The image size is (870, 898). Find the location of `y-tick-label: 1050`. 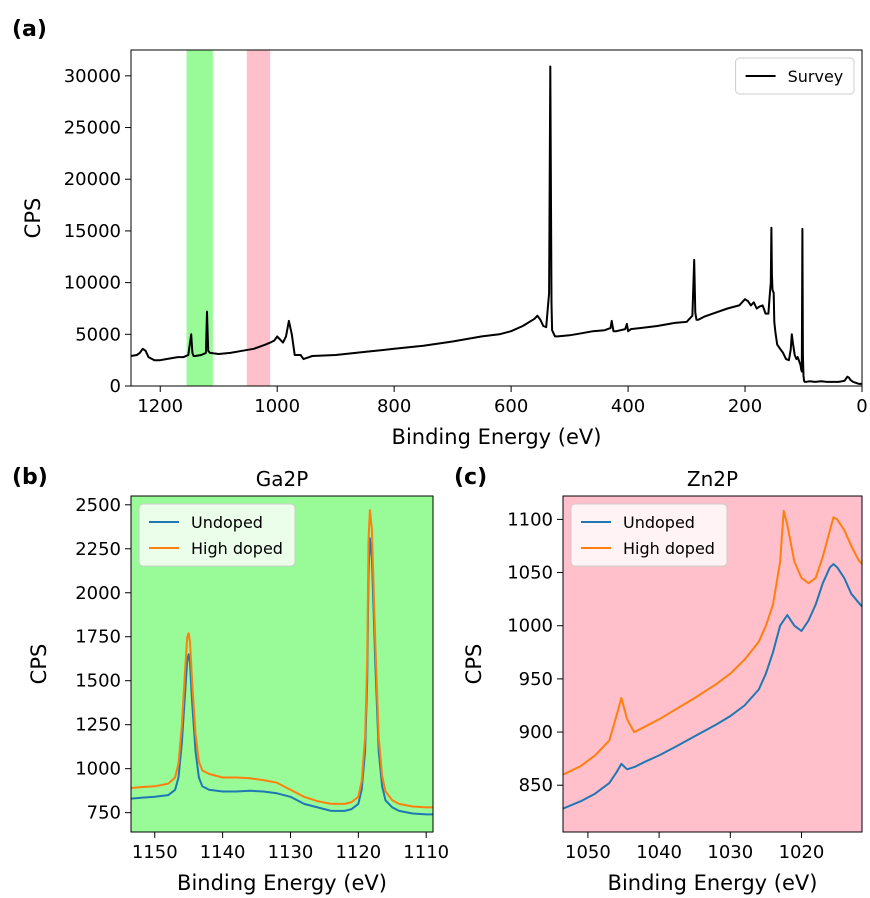

y-tick-label: 1050 is located at coordinates (530, 573).